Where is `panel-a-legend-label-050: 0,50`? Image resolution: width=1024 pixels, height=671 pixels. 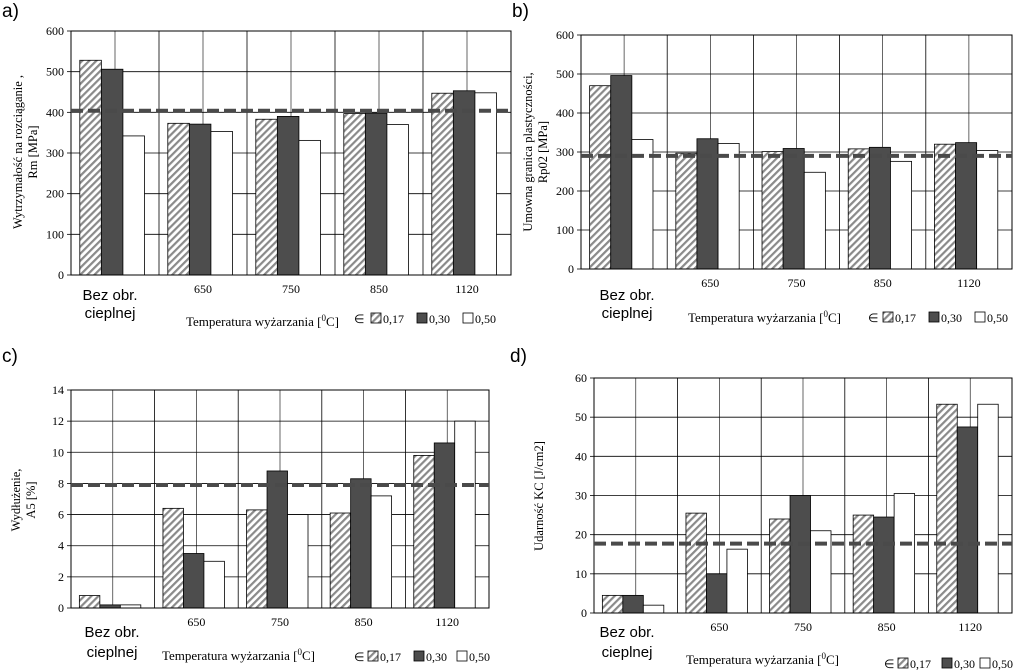 panel-a-legend-label-050: 0,50 is located at coordinates (485, 319).